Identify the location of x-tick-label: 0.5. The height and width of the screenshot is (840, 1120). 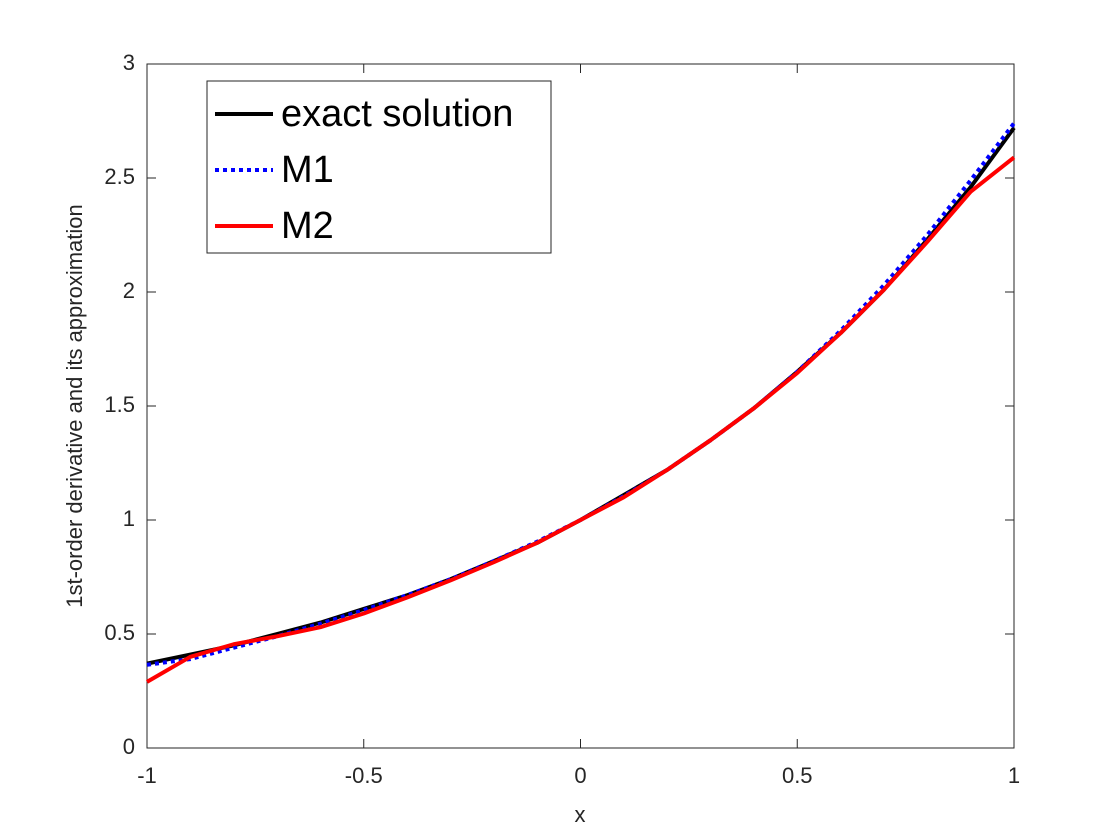
(797, 775).